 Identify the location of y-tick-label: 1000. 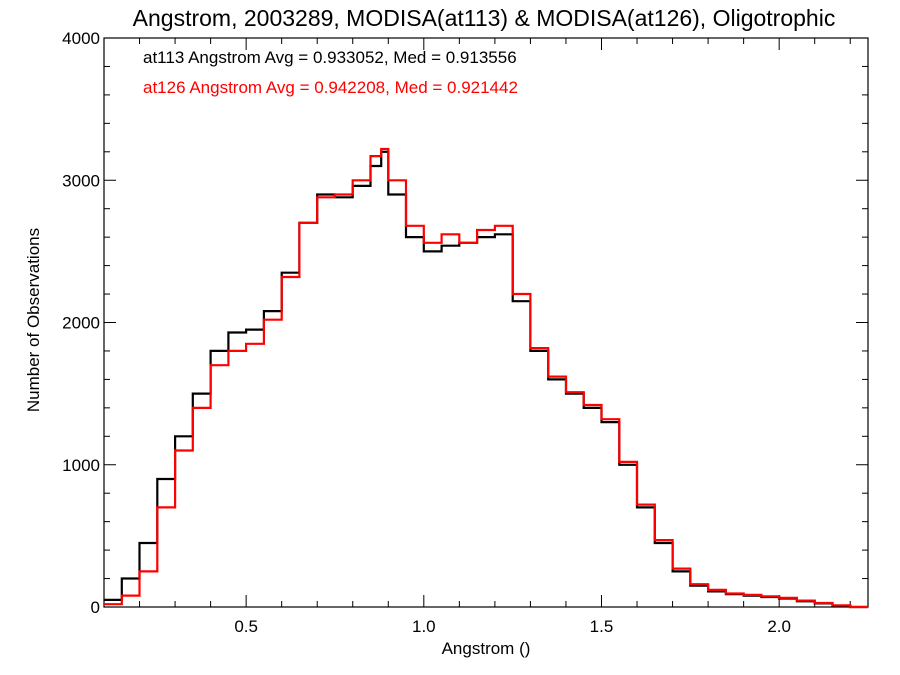
(81, 465).